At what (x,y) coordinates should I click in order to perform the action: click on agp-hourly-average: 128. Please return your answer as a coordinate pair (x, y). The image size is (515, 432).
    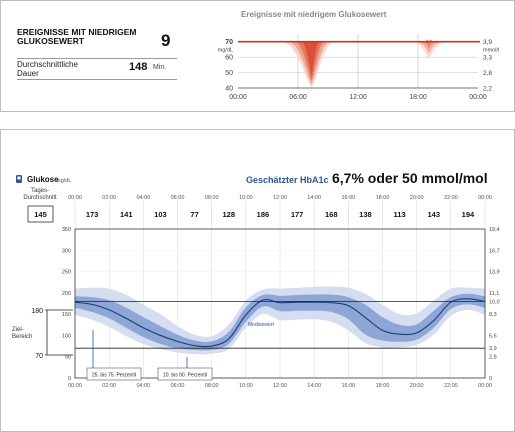
    Looking at the image, I should click on (228, 214).